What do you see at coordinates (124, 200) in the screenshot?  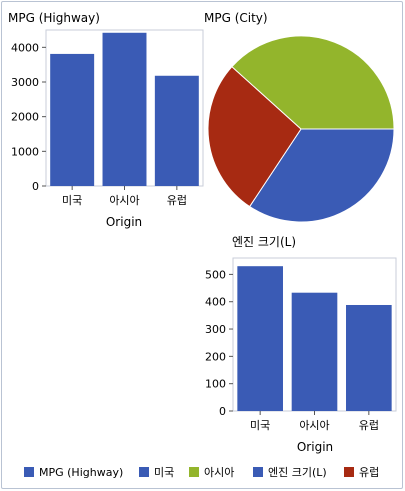 I see `c1-xtick-label: 아시아` at bounding box center [124, 200].